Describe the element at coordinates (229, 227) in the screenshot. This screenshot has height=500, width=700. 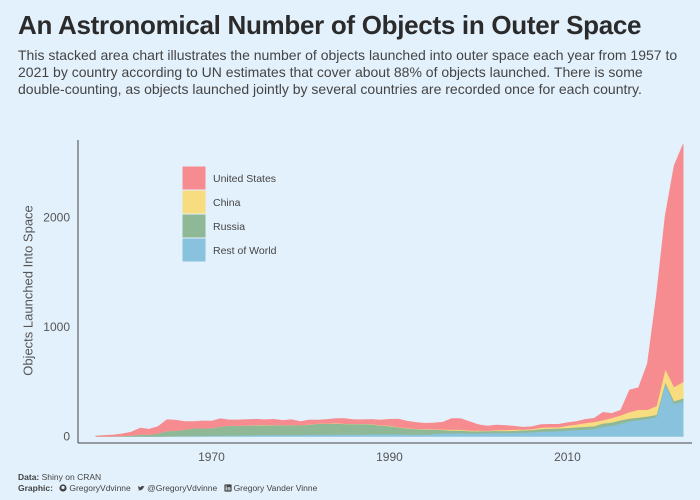
I see `legend-label-russia: Russia` at that location.